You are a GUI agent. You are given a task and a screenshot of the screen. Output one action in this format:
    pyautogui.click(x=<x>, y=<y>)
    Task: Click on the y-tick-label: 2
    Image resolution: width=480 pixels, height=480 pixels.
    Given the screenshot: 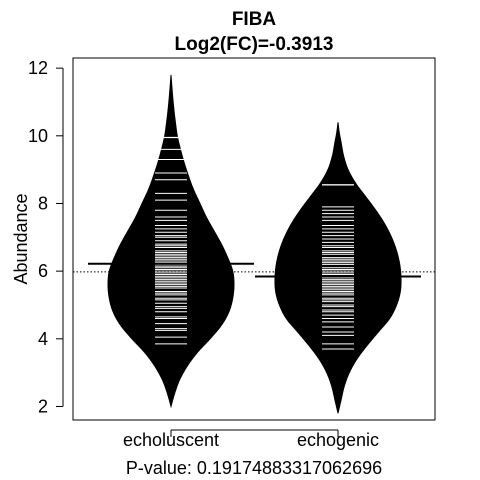 What is the action you would take?
    pyautogui.click(x=43, y=406)
    